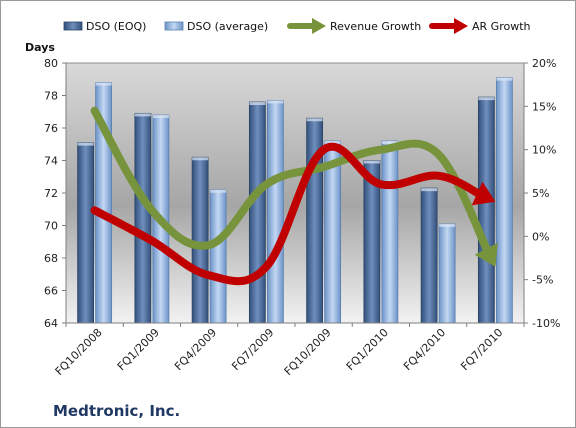  What do you see at coordinates (51, 226) in the screenshot?
I see `y-left-tick-label-70: 70` at bounding box center [51, 226].